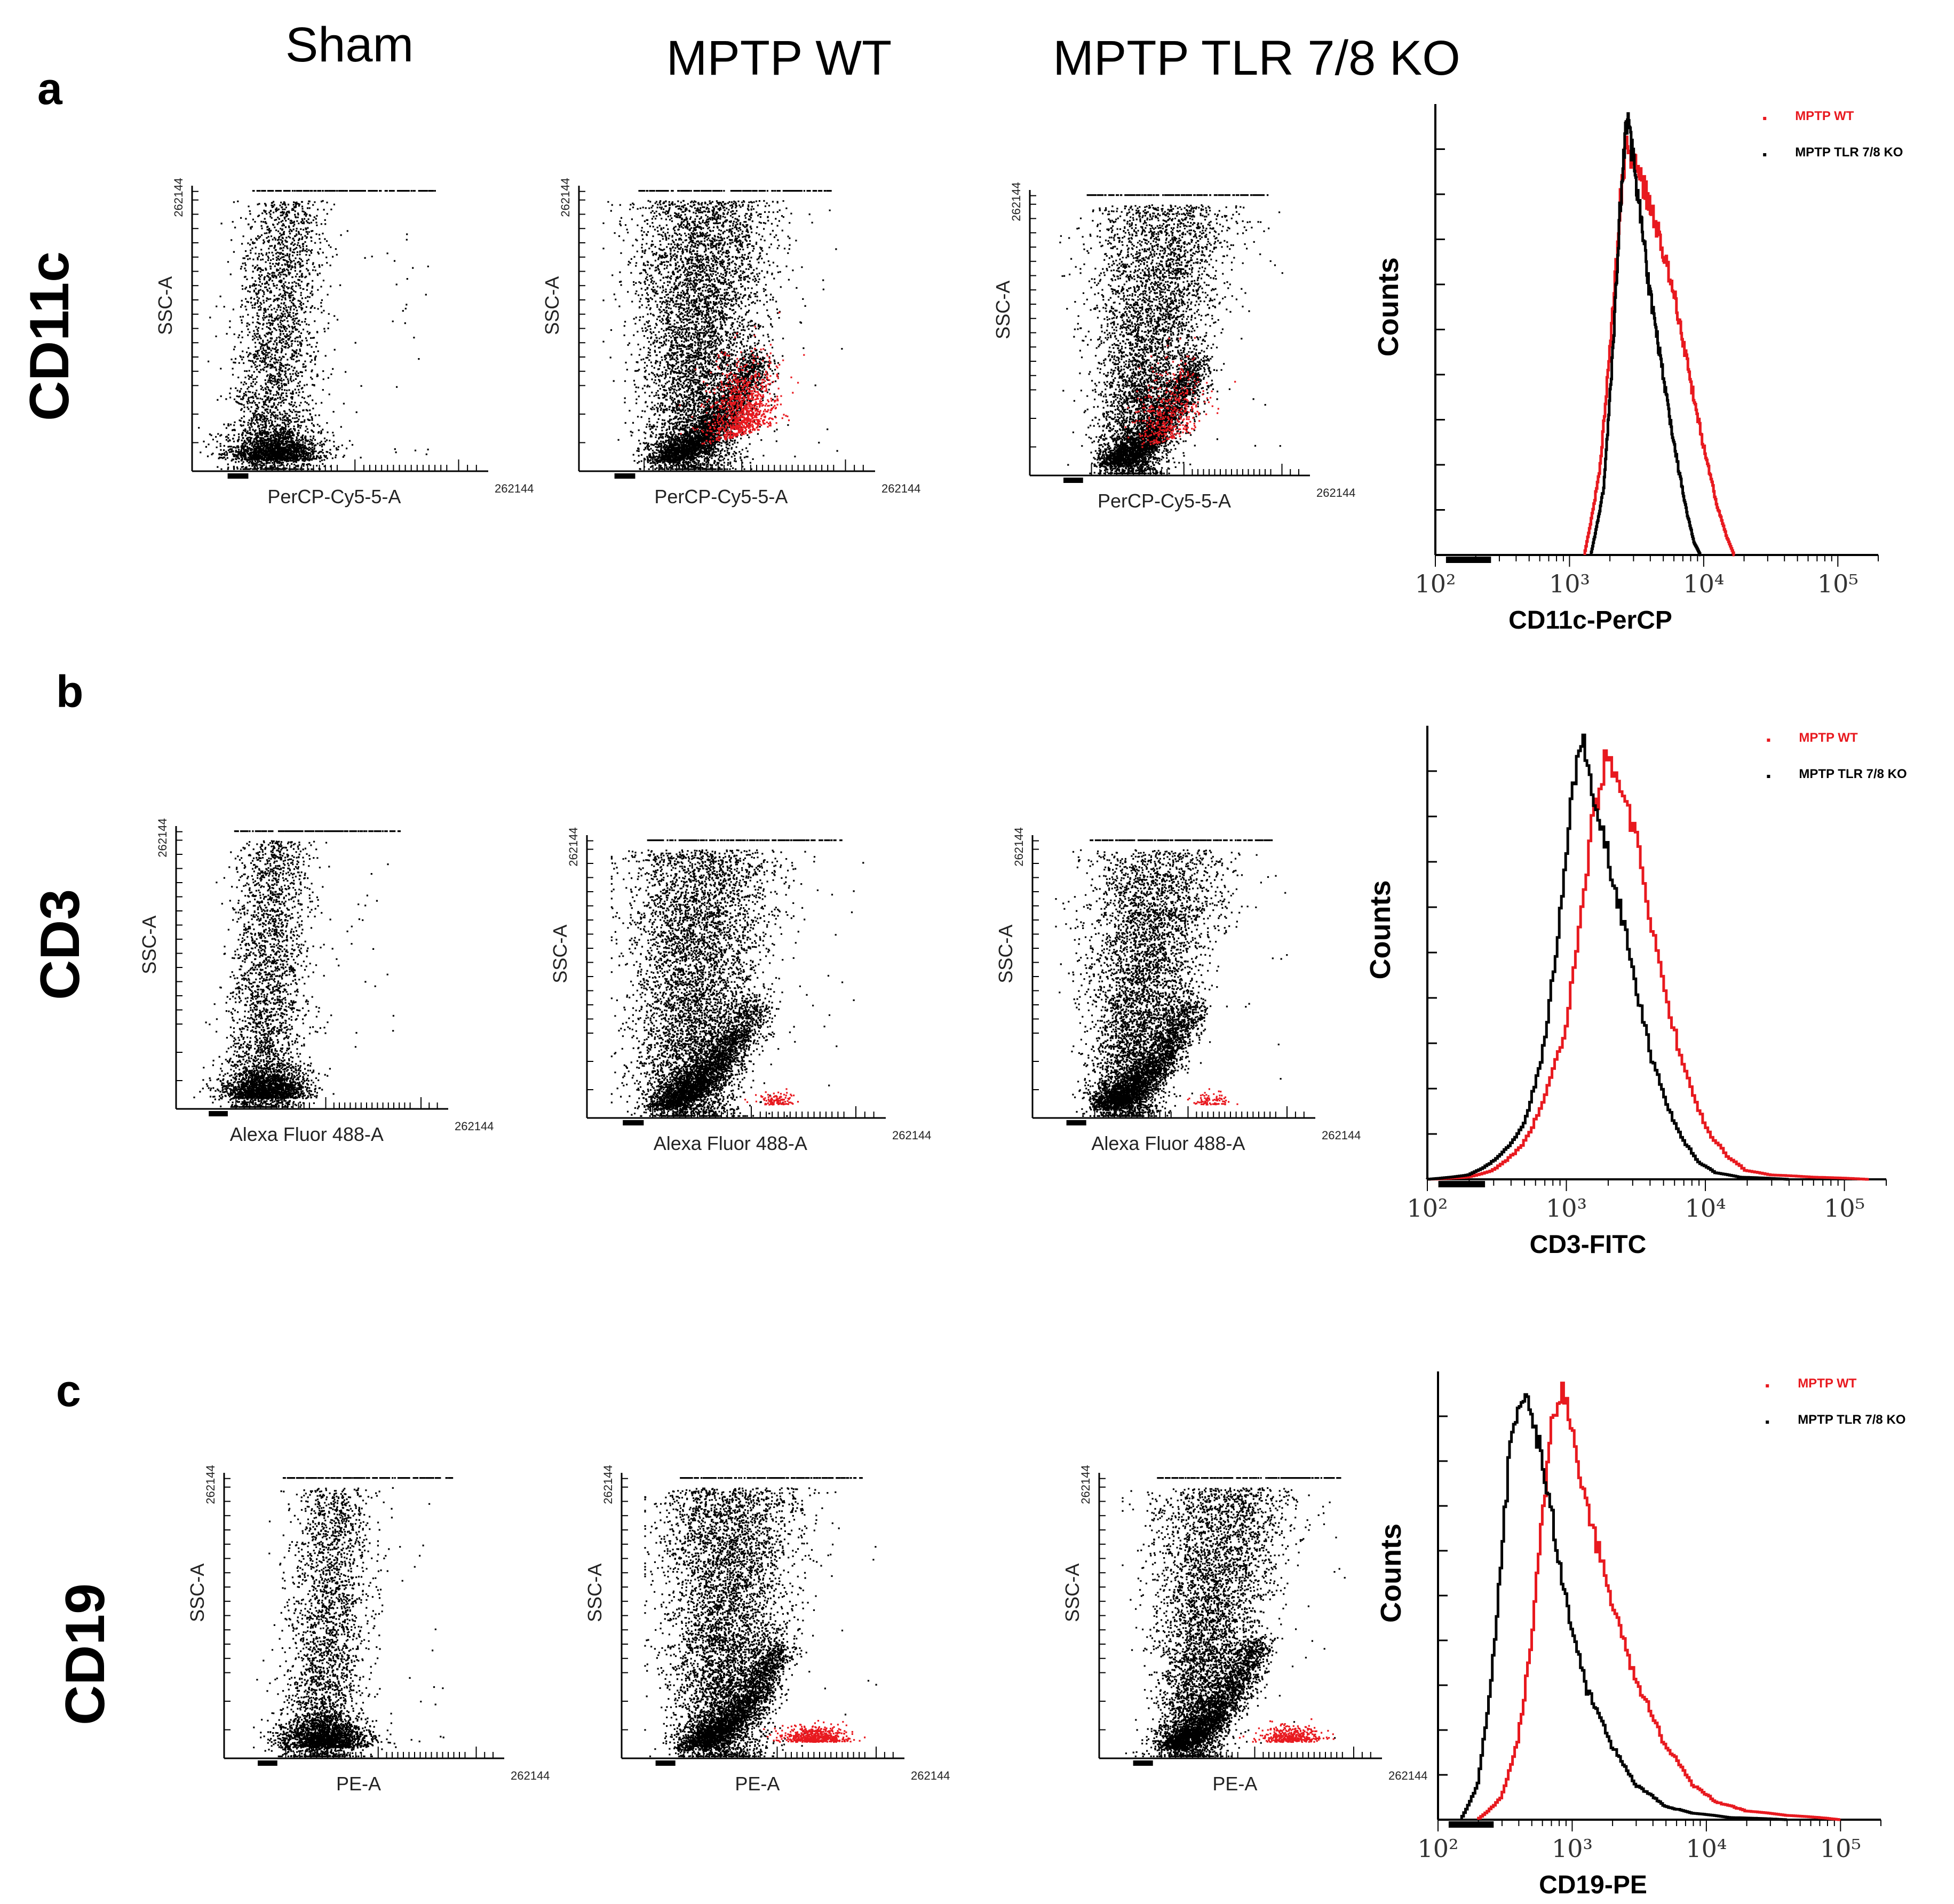 Image resolution: width=1954 pixels, height=1904 pixels. What do you see at coordinates (1588, 1245) in the screenshot?
I see `hist-x-label: CD3-FITC` at bounding box center [1588, 1245].